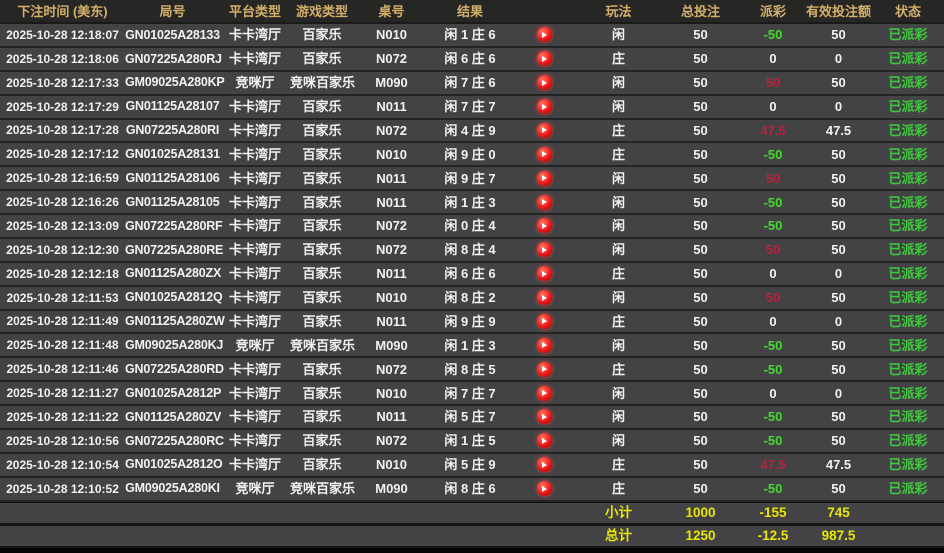  Describe the element at coordinates (470, 226) in the screenshot. I see `result: 闲 0 庄 4` at that location.